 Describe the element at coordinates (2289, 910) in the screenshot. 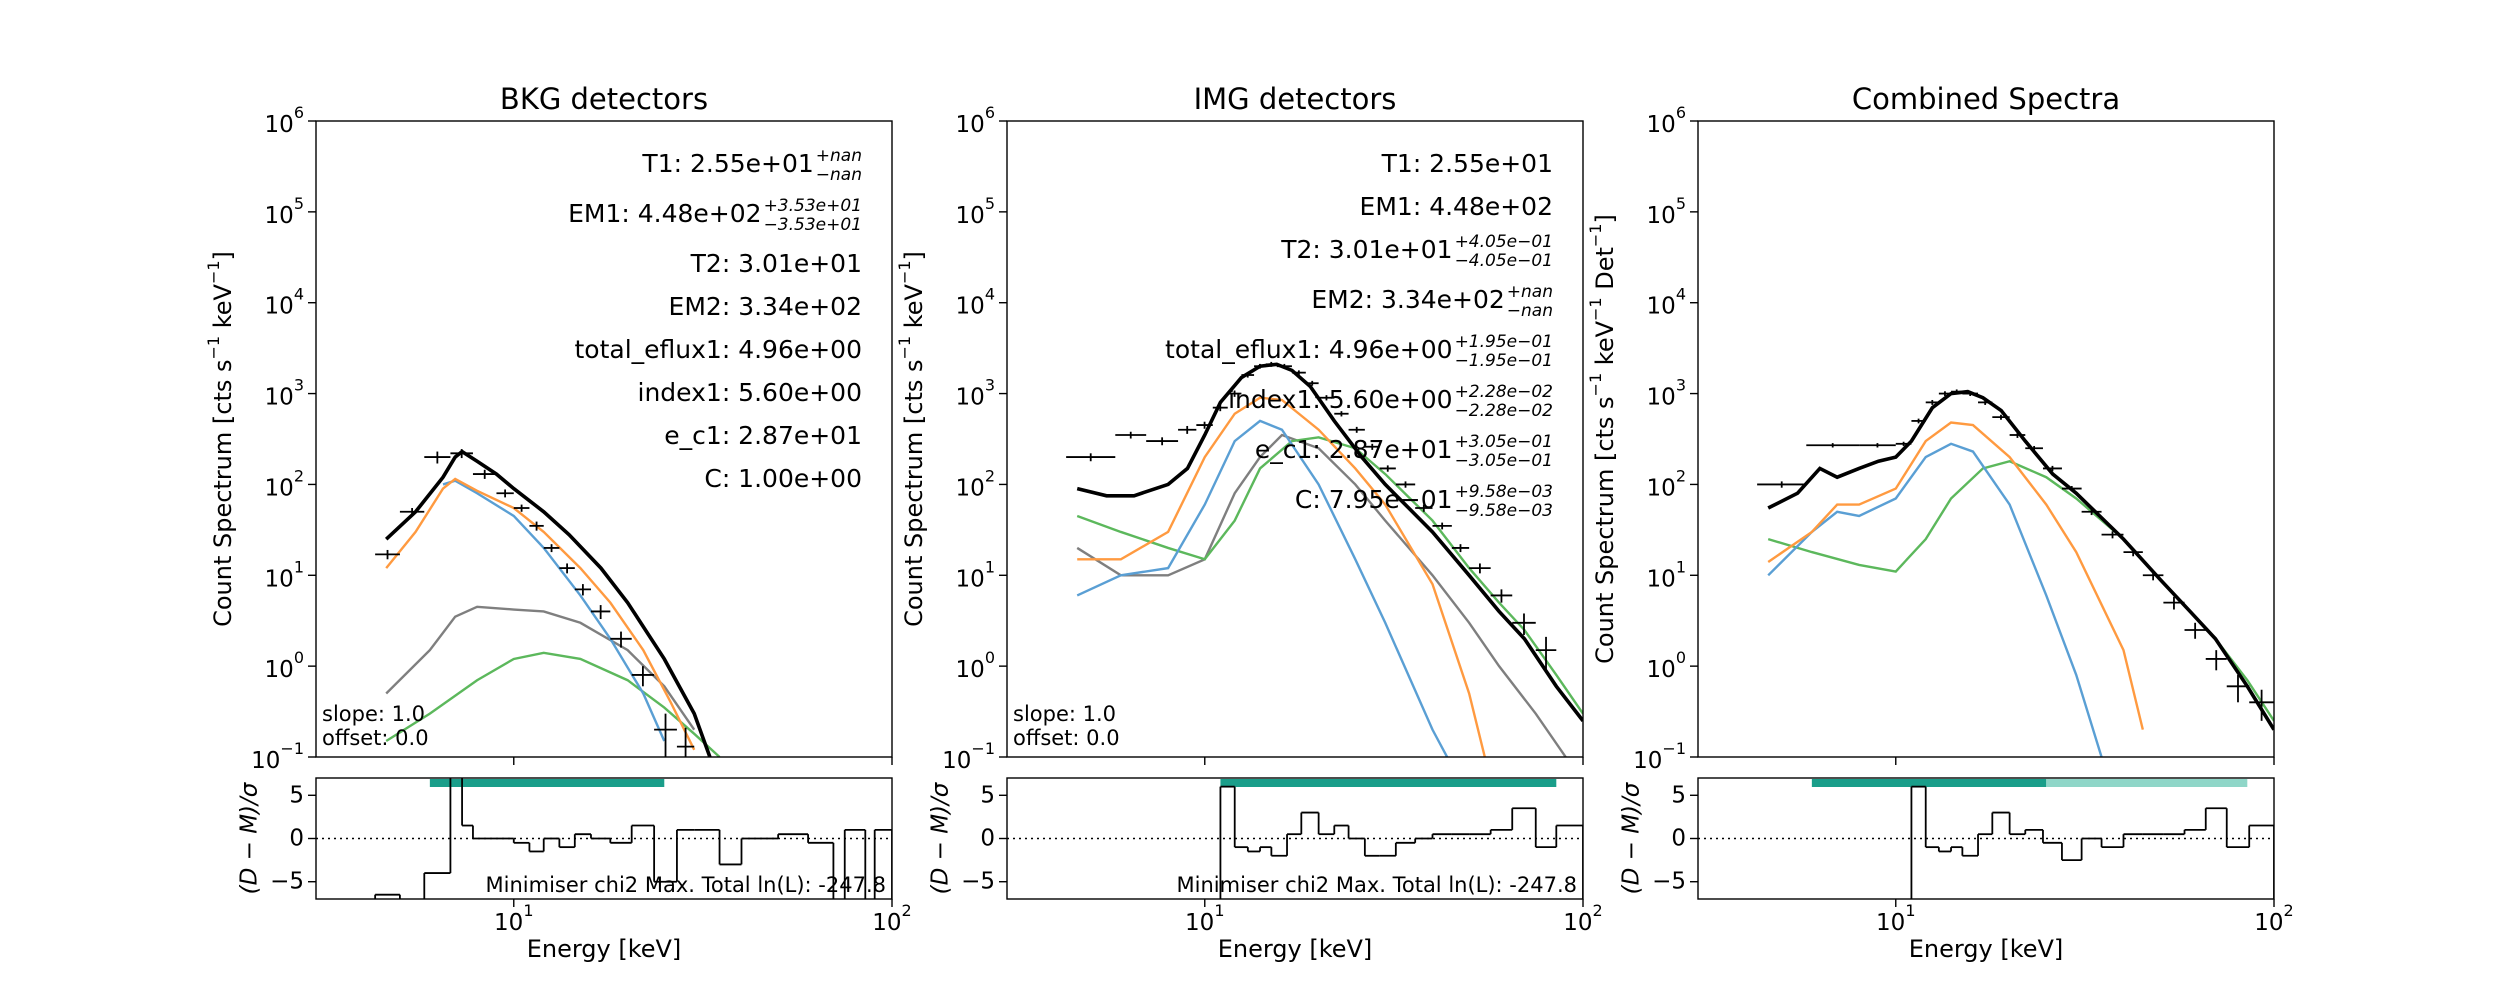

I see `x-tick-label-exp: 2` at that location.